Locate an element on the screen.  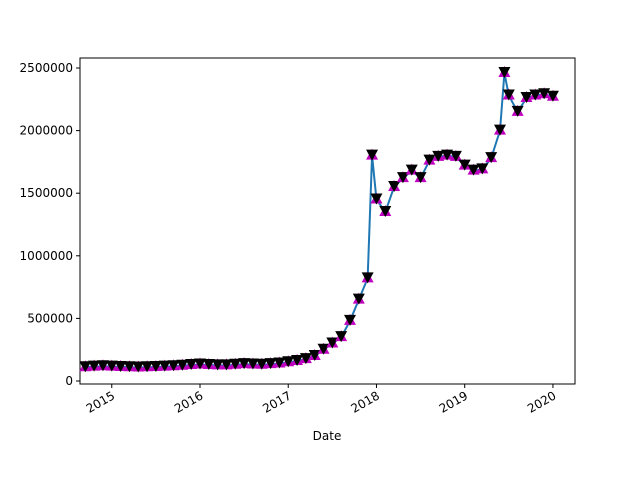
x-tick-label: 2015 is located at coordinates (100, 401).